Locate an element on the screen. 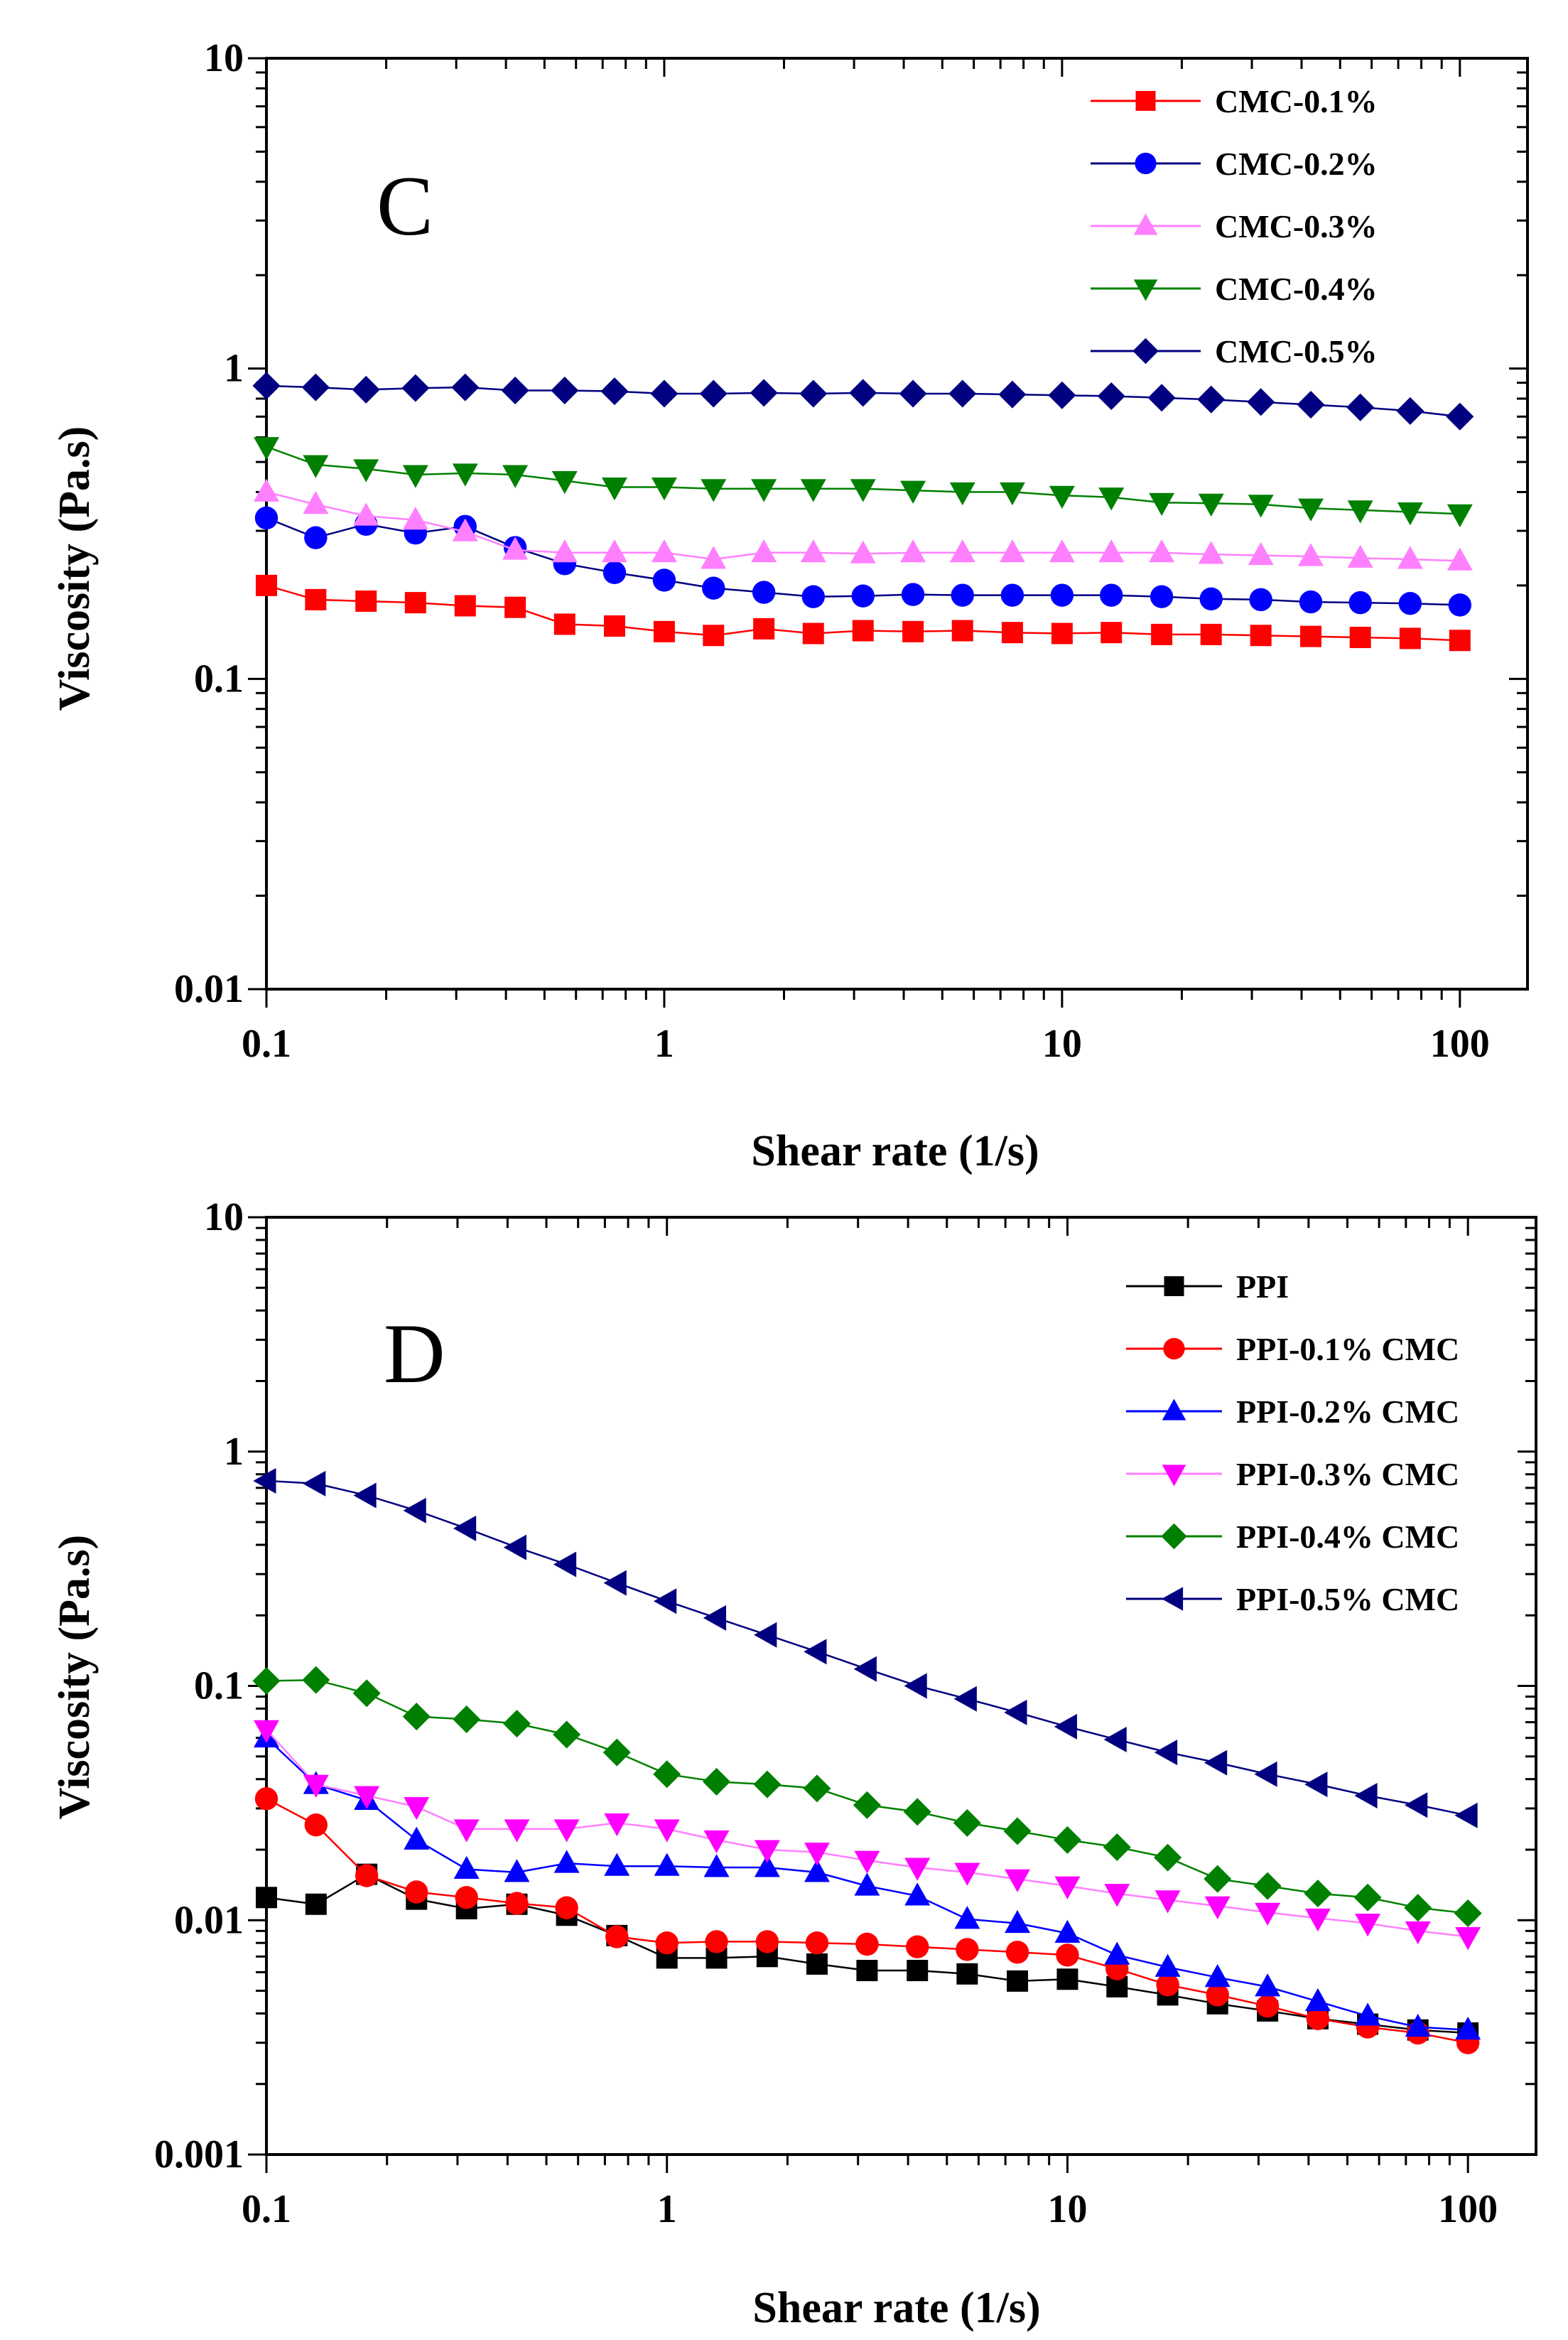 This screenshot has height=2340, width=1568. legend-entry: CMC-0.4% is located at coordinates (1234, 289).